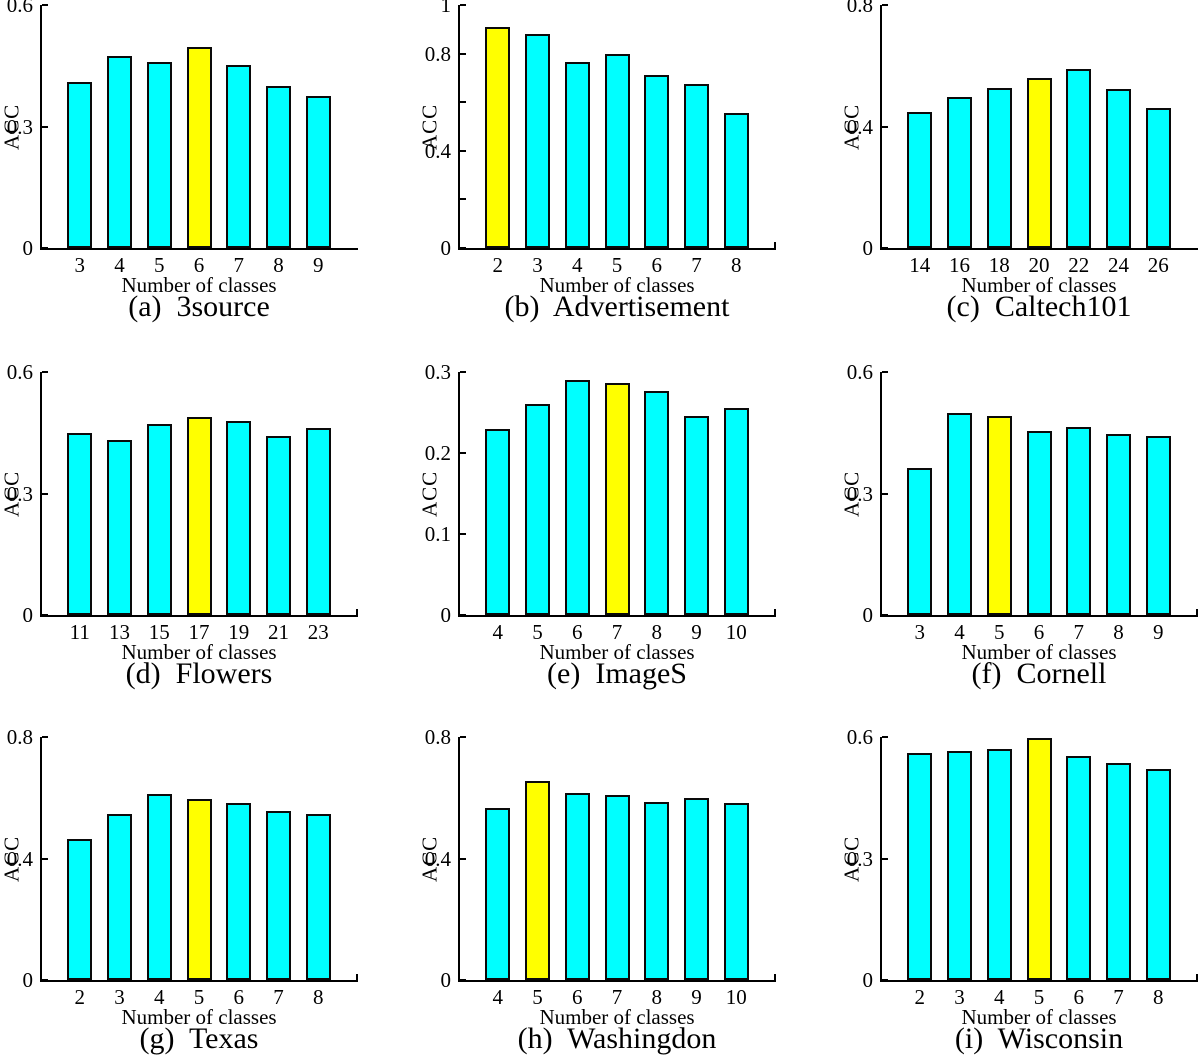 The width and height of the screenshot is (1200, 1056). What do you see at coordinates (696, 632) in the screenshot?
I see `x-tick-label: 9` at bounding box center [696, 632].